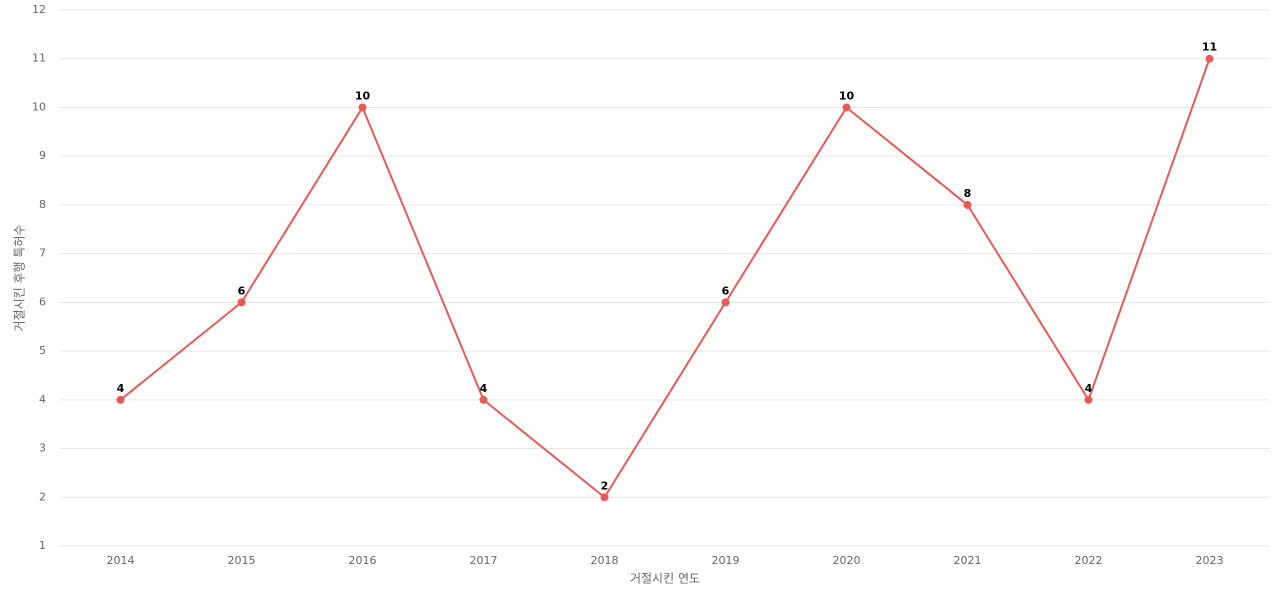 Image resolution: width=1280 pixels, height=600 pixels. Describe the element at coordinates (42, 155) in the screenshot. I see `y-tick-label: 9` at that location.